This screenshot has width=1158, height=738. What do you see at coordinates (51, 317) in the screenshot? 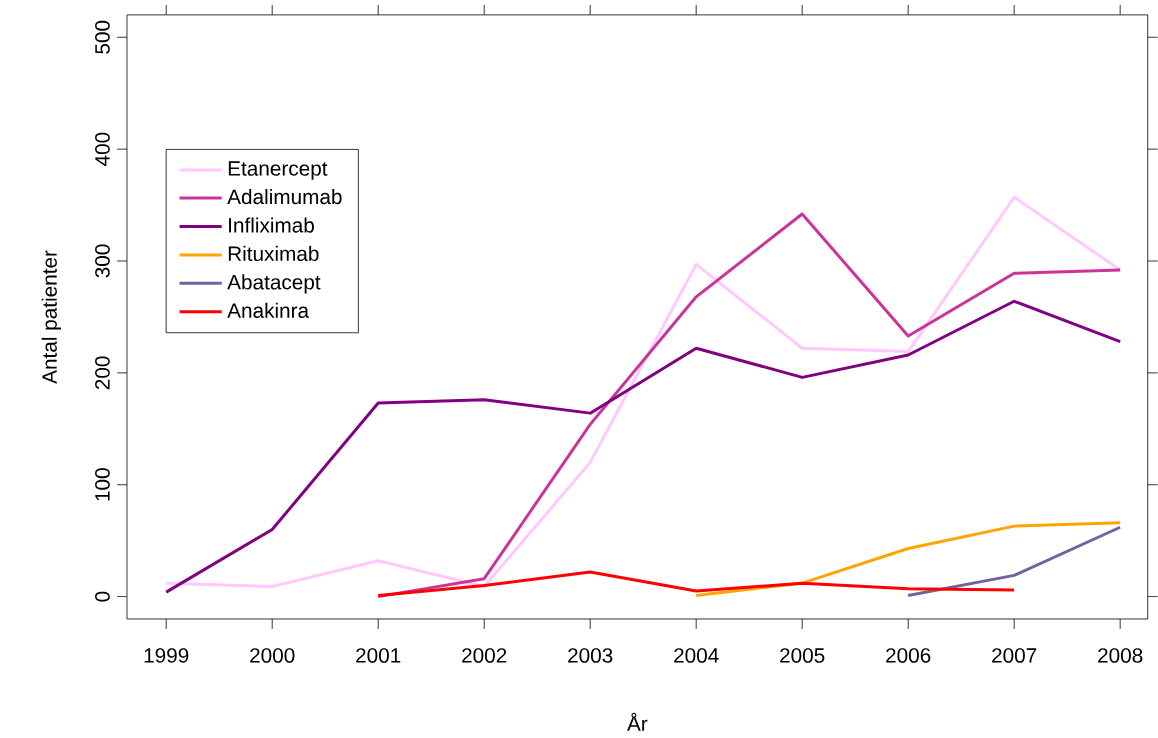
I see `y-axis-title: Antal patienter` at bounding box center [51, 317].